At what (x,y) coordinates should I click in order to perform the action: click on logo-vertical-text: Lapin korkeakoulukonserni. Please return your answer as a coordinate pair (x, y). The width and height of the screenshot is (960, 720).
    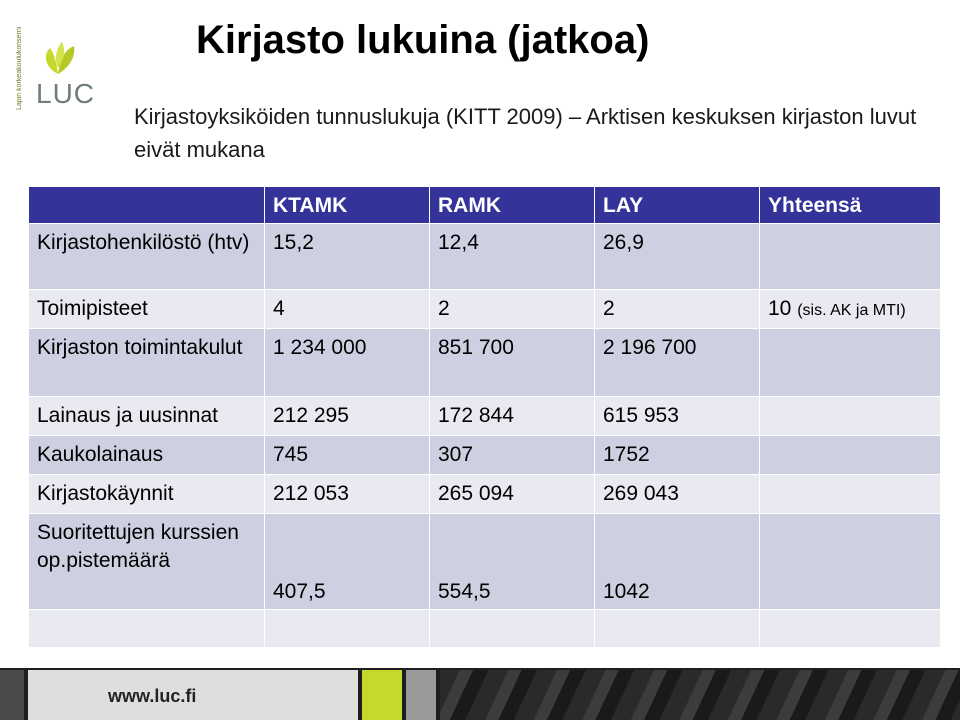
    Looking at the image, I should click on (19, 68).